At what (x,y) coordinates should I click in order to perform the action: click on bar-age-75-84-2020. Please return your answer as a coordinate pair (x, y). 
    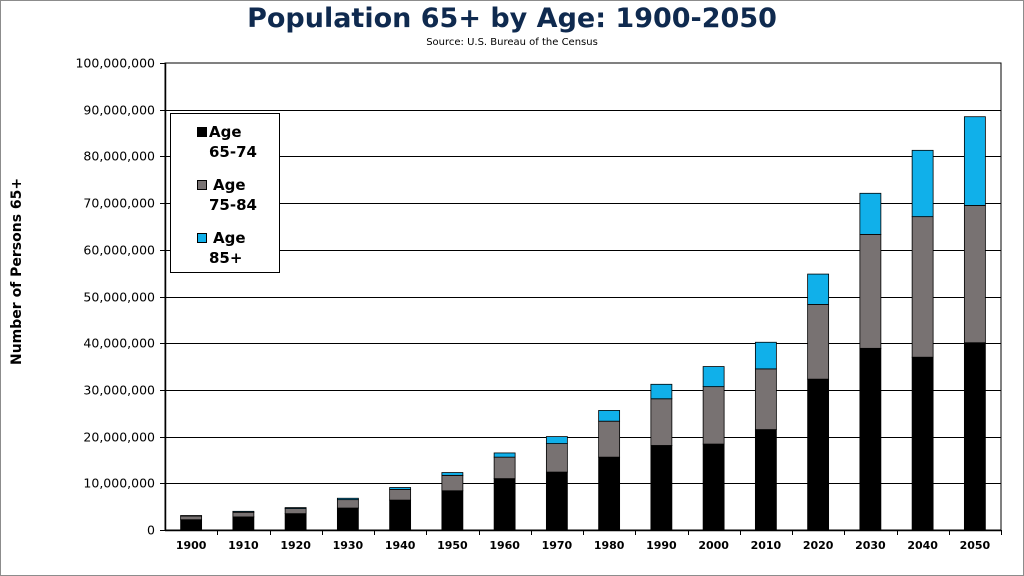
    Looking at the image, I should click on (818, 342).